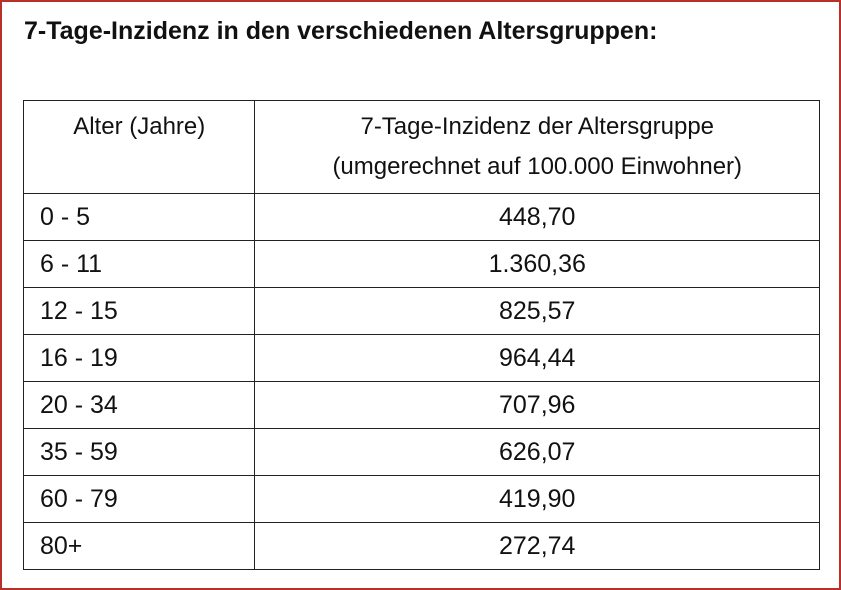  Describe the element at coordinates (139, 546) in the screenshot. I see `age-group-cell: 80+` at that location.